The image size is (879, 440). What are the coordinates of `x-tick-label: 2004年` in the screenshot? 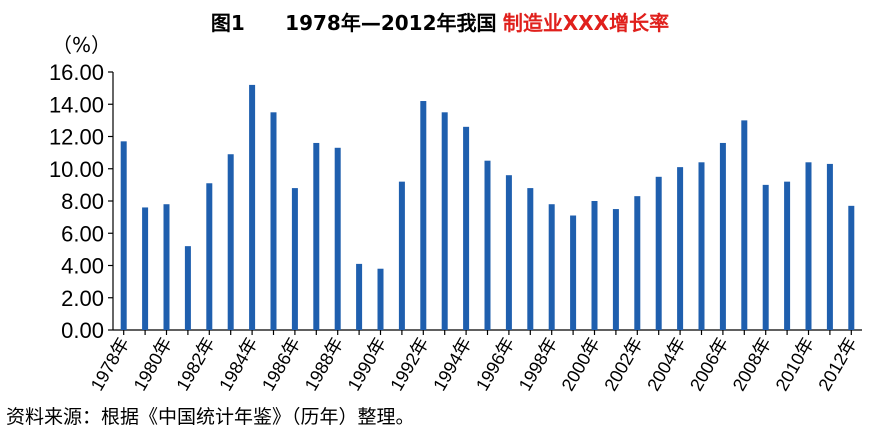 It's located at (666, 364).